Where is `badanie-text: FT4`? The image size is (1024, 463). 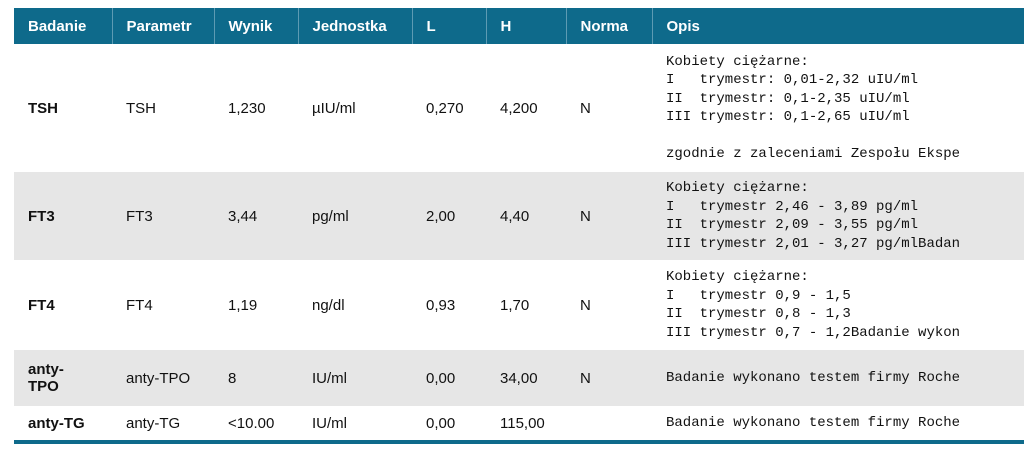 badanie-text: FT4 is located at coordinates (41, 305).